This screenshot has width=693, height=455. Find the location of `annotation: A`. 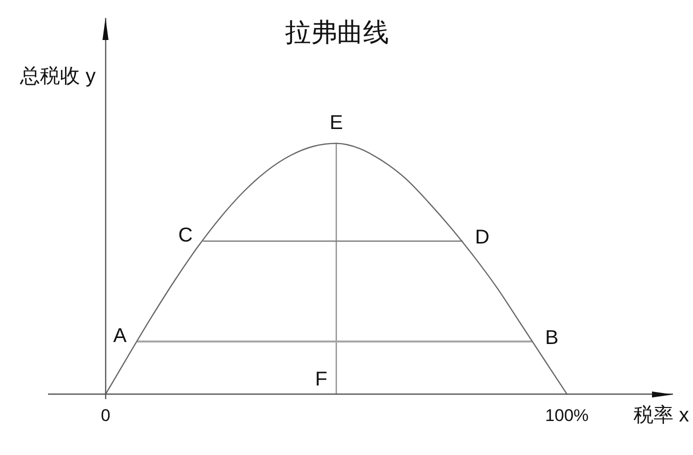

annotation: A is located at coordinates (120, 335).